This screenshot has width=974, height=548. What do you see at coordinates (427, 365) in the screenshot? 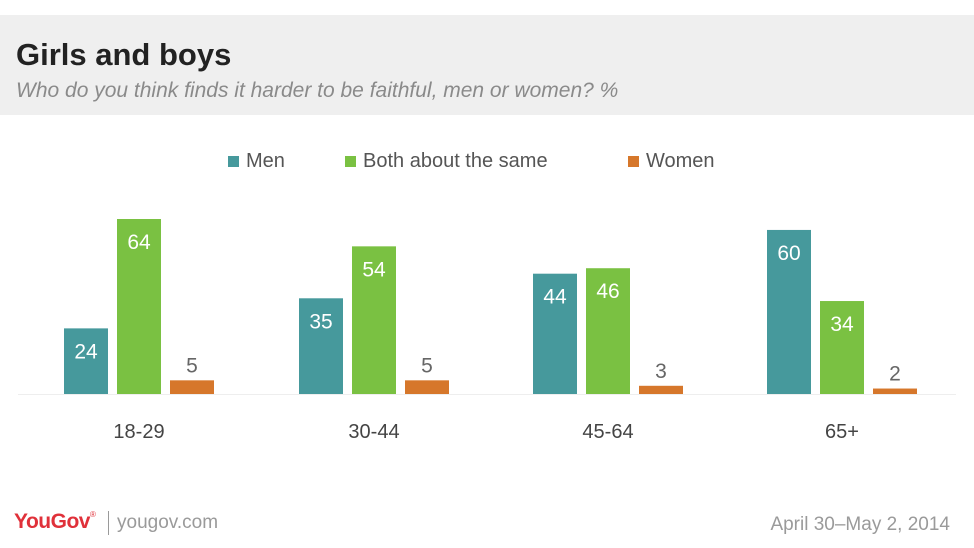
I see `data-label-women-30-44: 5` at bounding box center [427, 365].